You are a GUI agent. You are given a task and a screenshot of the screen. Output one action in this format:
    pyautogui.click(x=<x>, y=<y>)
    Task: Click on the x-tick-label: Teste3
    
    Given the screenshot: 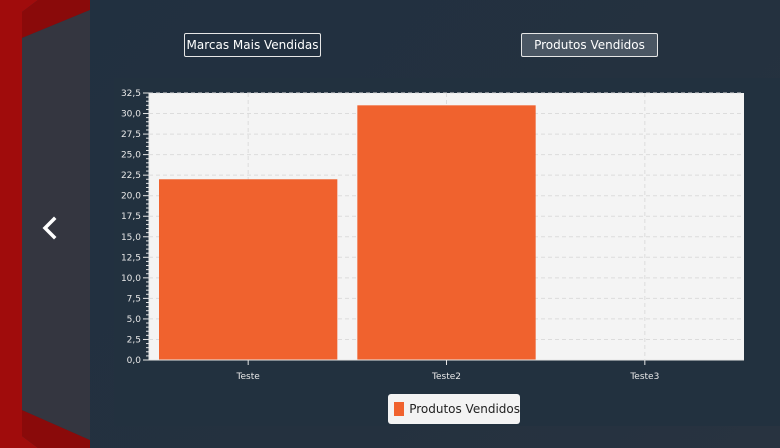 What is the action you would take?
    pyautogui.click(x=644, y=377)
    